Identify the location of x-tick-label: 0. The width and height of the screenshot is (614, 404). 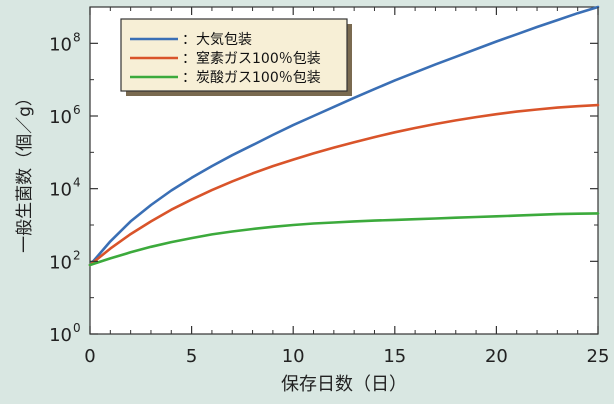
(89, 356).